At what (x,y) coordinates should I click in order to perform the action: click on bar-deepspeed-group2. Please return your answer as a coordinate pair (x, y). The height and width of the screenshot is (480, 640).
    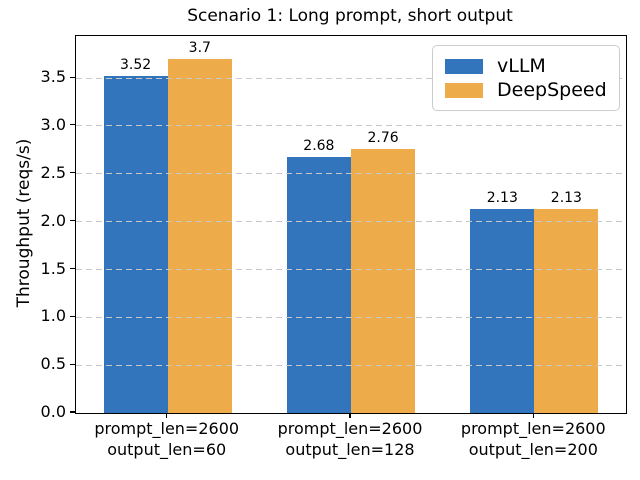
    Looking at the image, I should click on (383, 280).